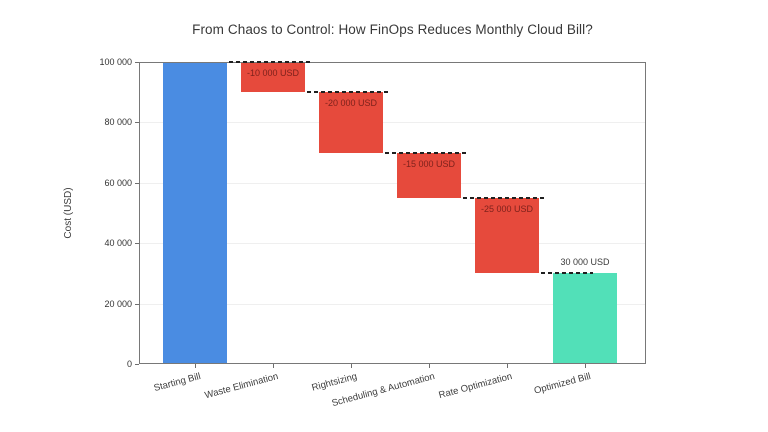 Image resolution: width=768 pixels, height=432 pixels. What do you see at coordinates (115, 62) in the screenshot?
I see `y-tick-label: 100 000` at bounding box center [115, 62].